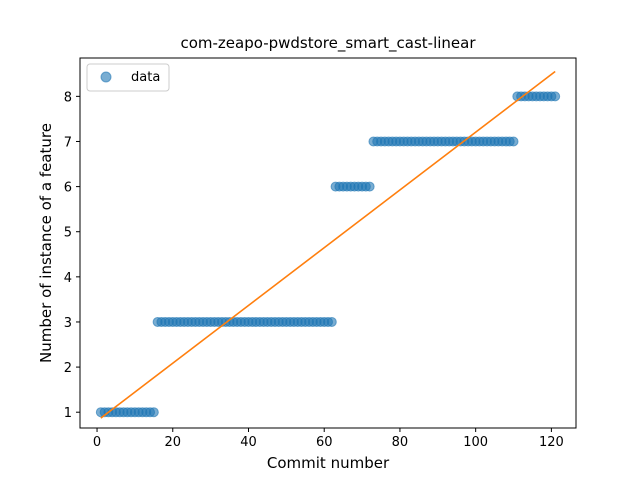 The width and height of the screenshot is (640, 480). What do you see at coordinates (475, 442) in the screenshot?
I see `x-tick-label: 100` at bounding box center [475, 442].